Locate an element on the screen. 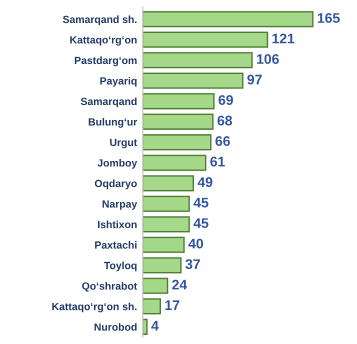  data-label: 37 is located at coordinates (192, 264).